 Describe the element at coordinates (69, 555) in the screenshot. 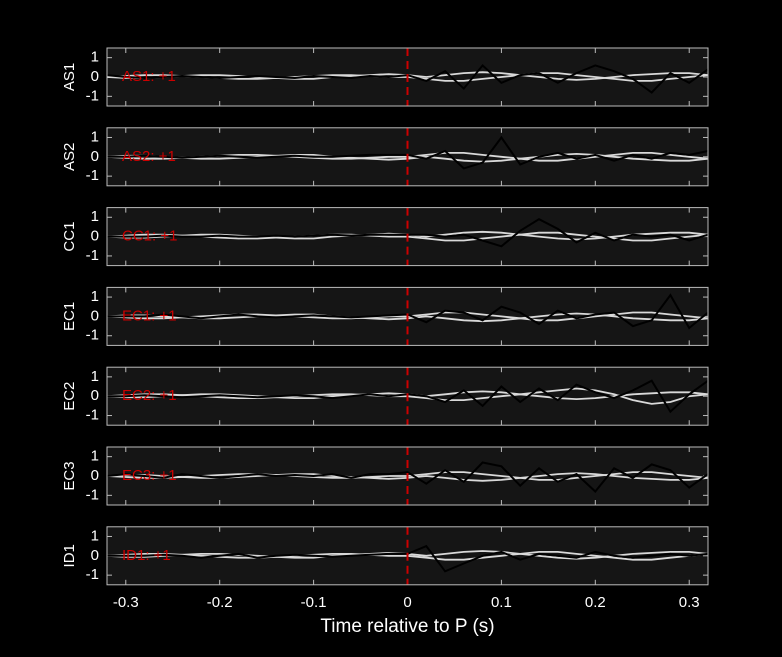

I see `y-axis-label: ID1` at that location.